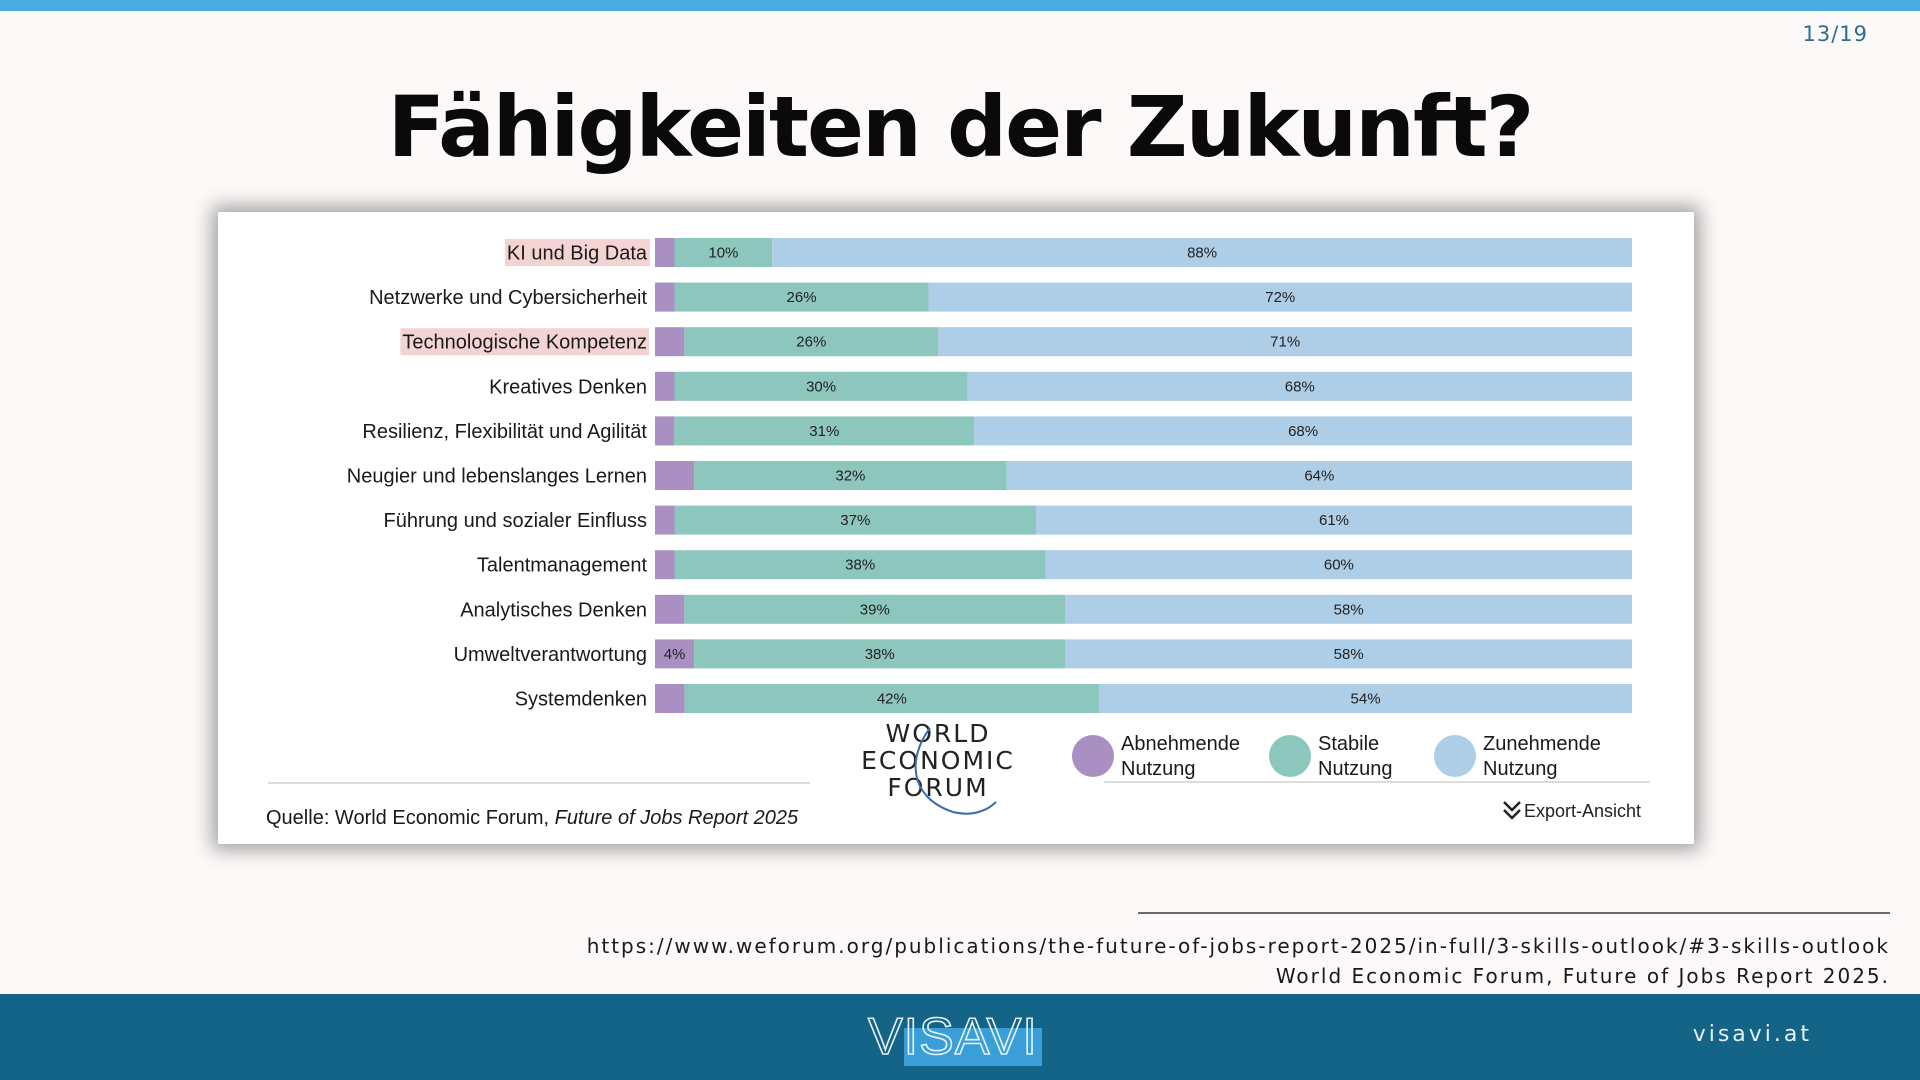 The width and height of the screenshot is (1920, 1080). What do you see at coordinates (410, 818) in the screenshot?
I see `chart-source-prefix: Quelle: World Economic Forum,` at bounding box center [410, 818].